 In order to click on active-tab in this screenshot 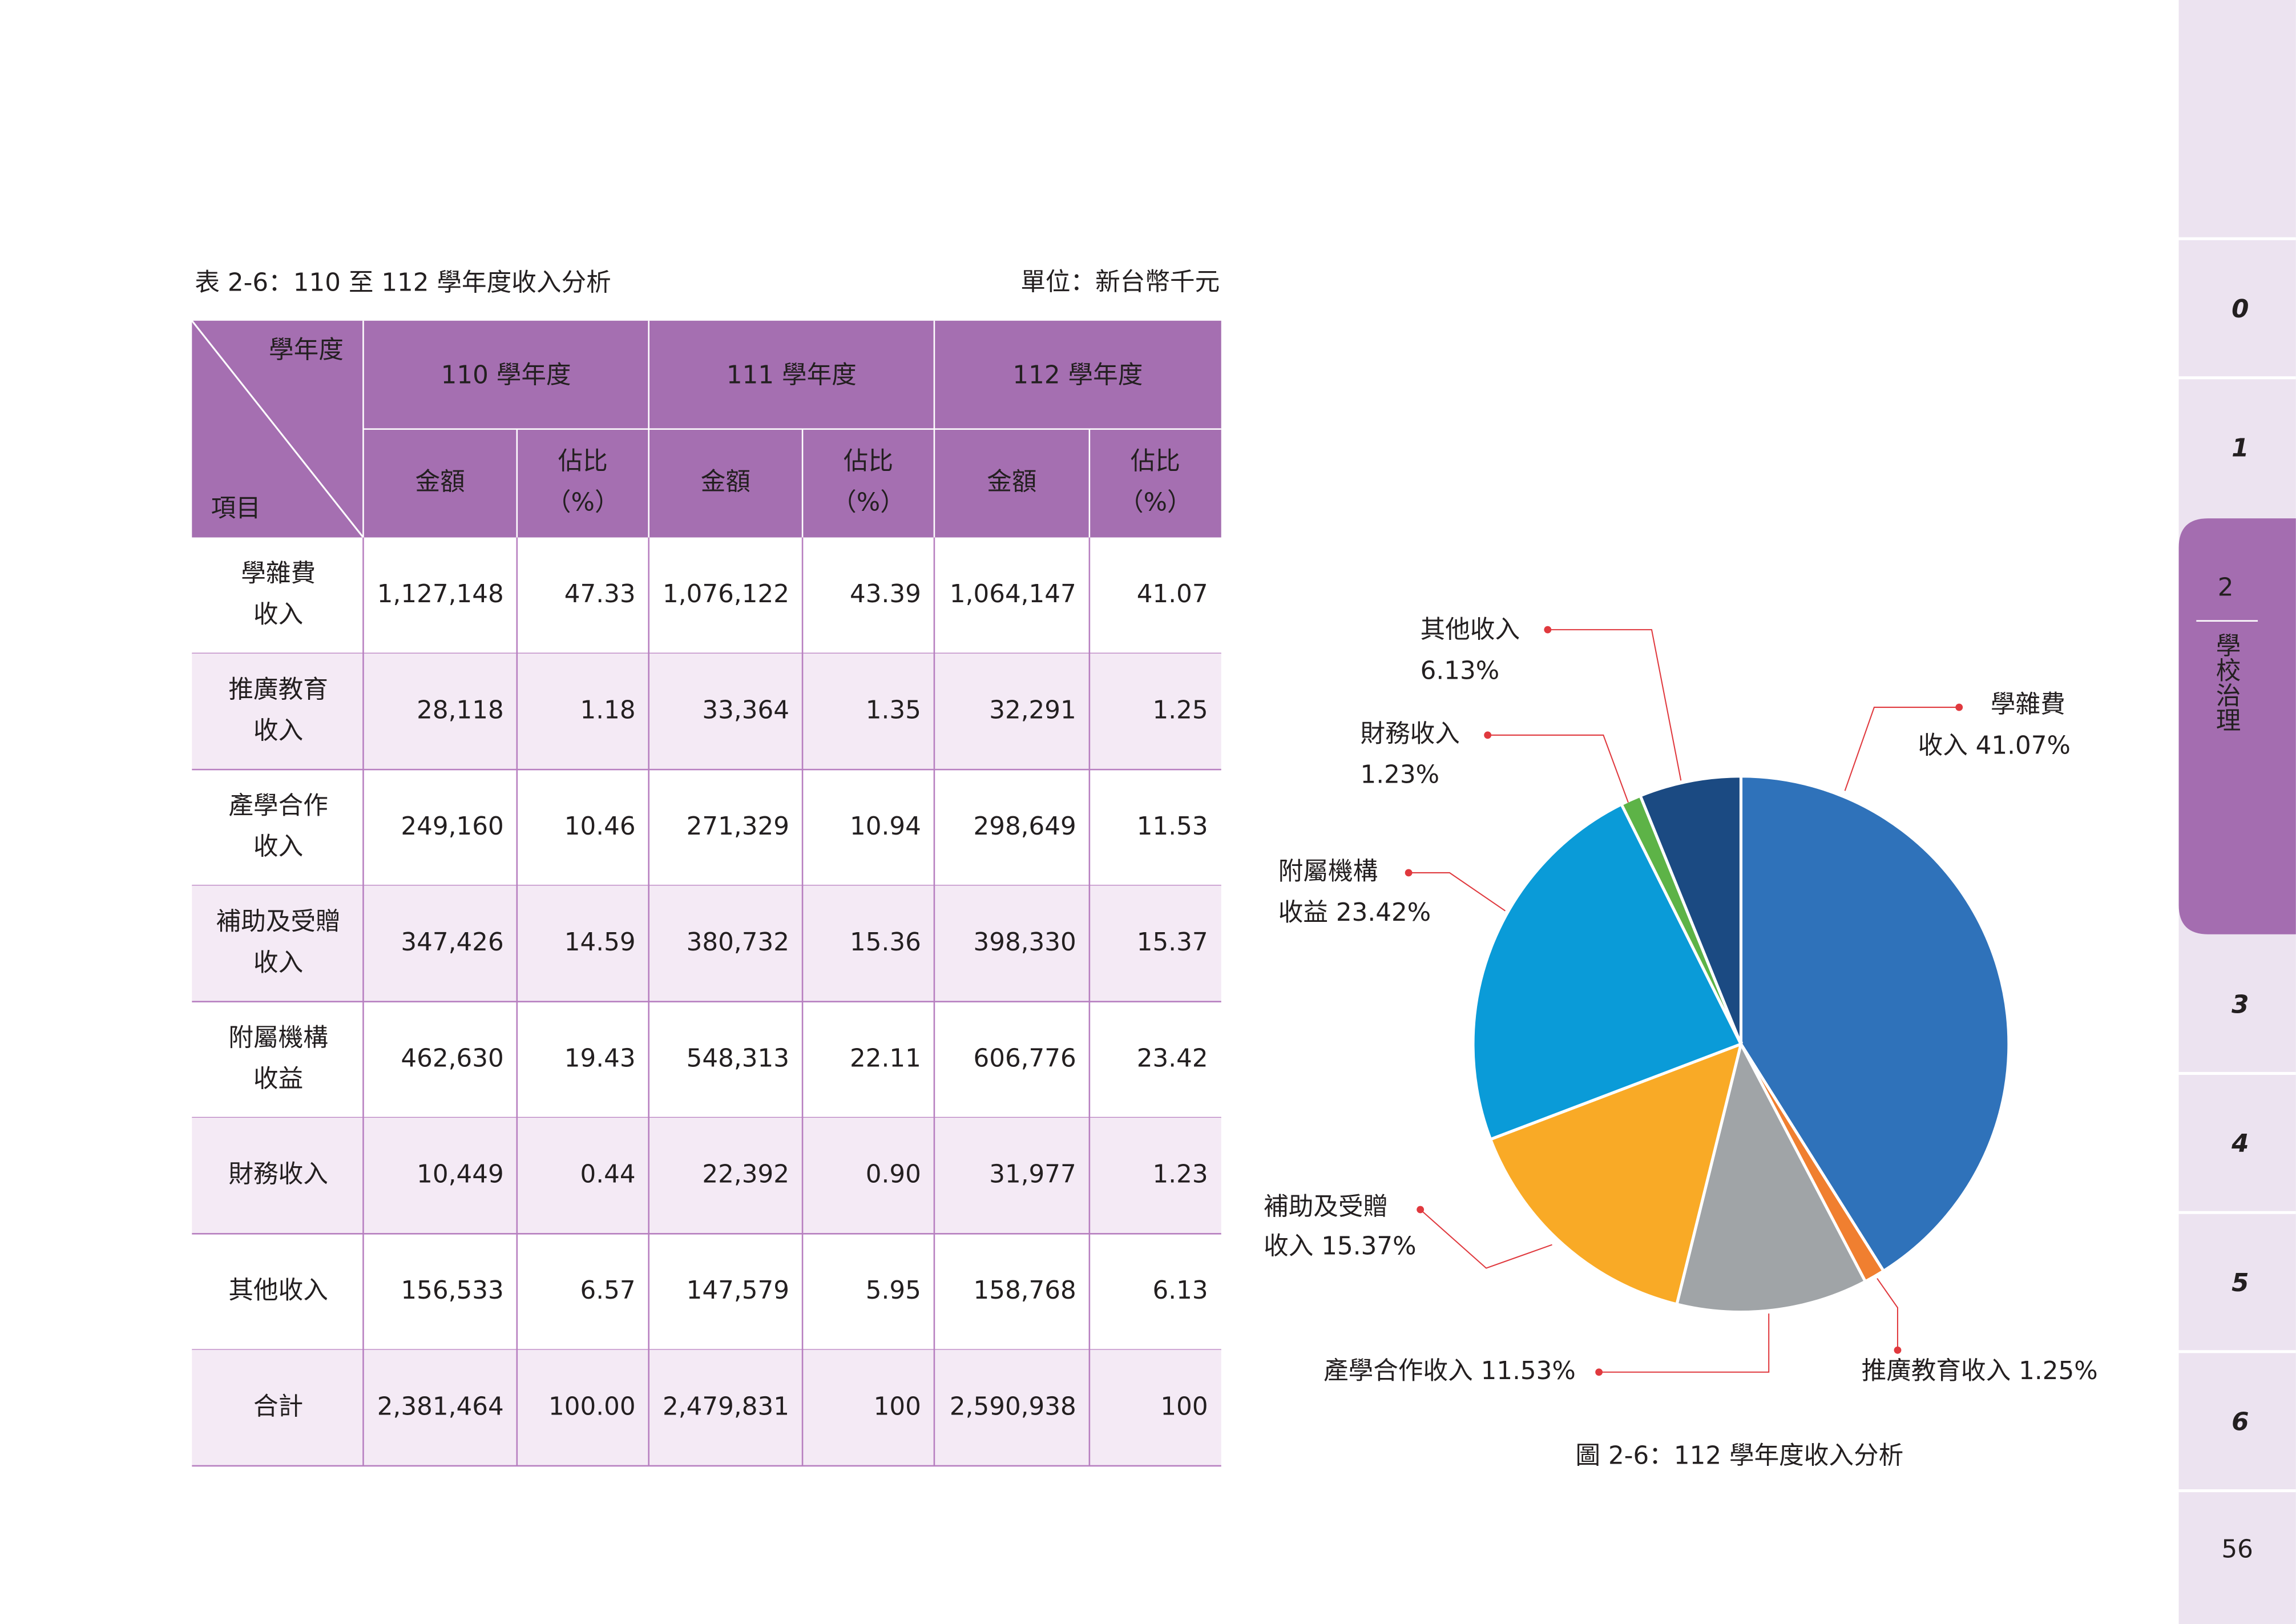, I will do `click(2237, 726)`.